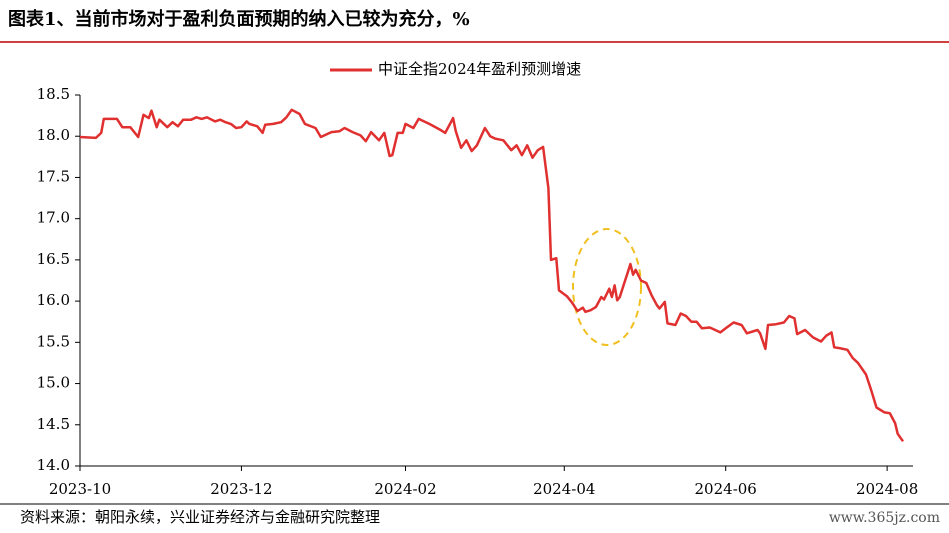  I want to click on y-tick-label: 16.0, so click(53, 300).